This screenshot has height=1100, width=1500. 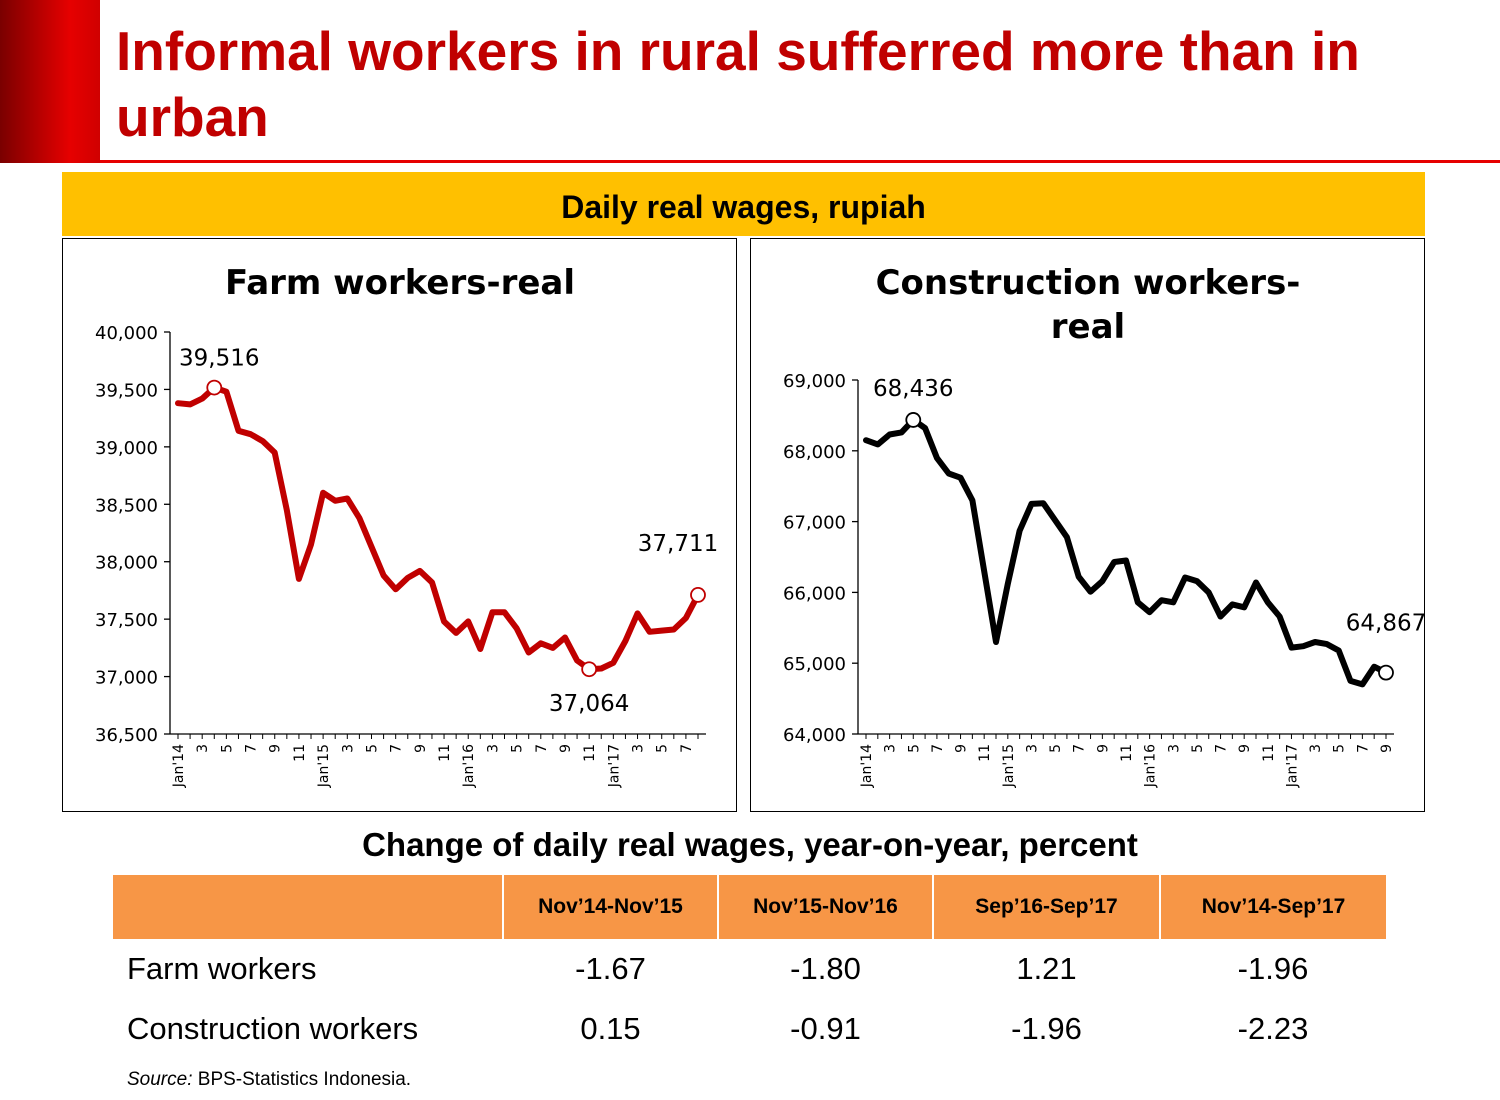 What do you see at coordinates (1046, 907) in the screenshot?
I see `table-header-cell: Sep’16-Sep’17` at bounding box center [1046, 907].